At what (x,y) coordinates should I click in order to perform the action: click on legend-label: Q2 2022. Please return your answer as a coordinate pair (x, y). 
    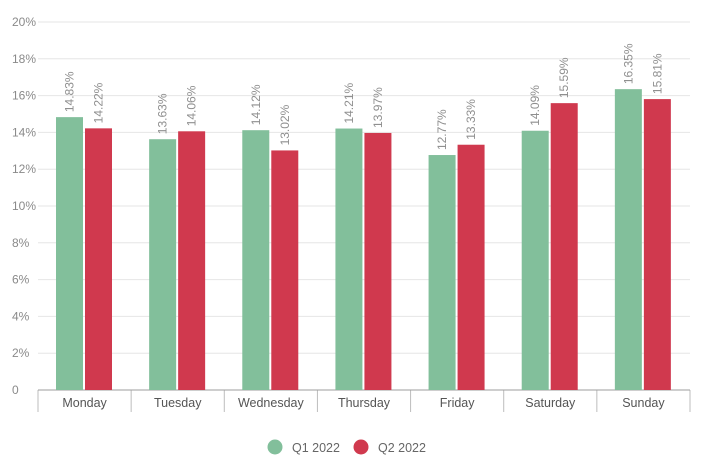
    Looking at the image, I should click on (402, 448).